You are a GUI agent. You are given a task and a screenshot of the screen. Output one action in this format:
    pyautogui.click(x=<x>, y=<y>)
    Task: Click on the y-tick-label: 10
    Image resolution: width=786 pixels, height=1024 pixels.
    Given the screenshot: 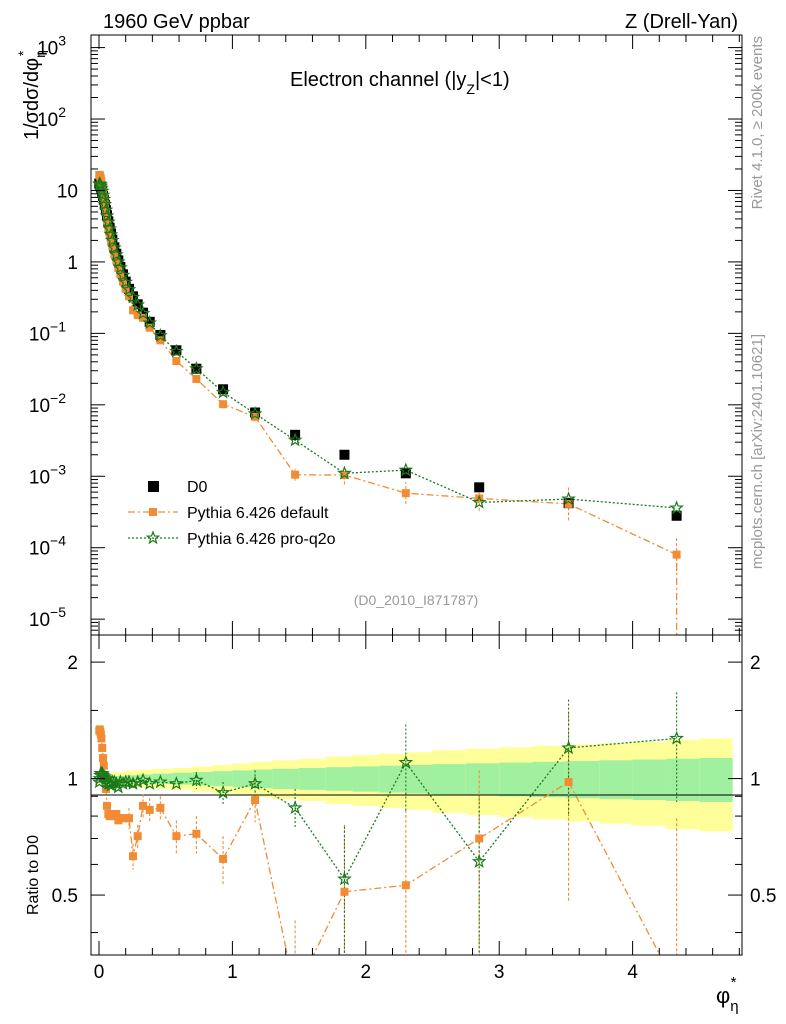 What is the action you would take?
    pyautogui.click(x=67, y=191)
    